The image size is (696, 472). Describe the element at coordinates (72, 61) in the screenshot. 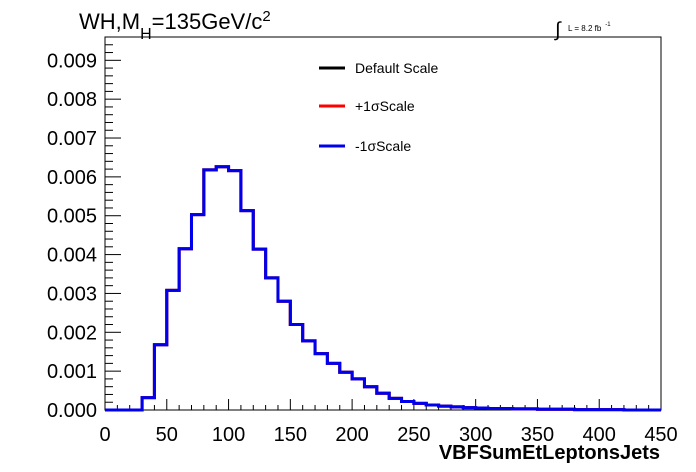

I see `y-tick-label: 0.009` at that location.